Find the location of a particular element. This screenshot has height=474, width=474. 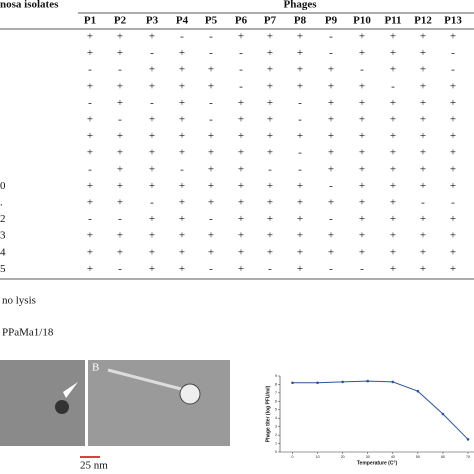

row-label: 4 is located at coordinates (3, 252).